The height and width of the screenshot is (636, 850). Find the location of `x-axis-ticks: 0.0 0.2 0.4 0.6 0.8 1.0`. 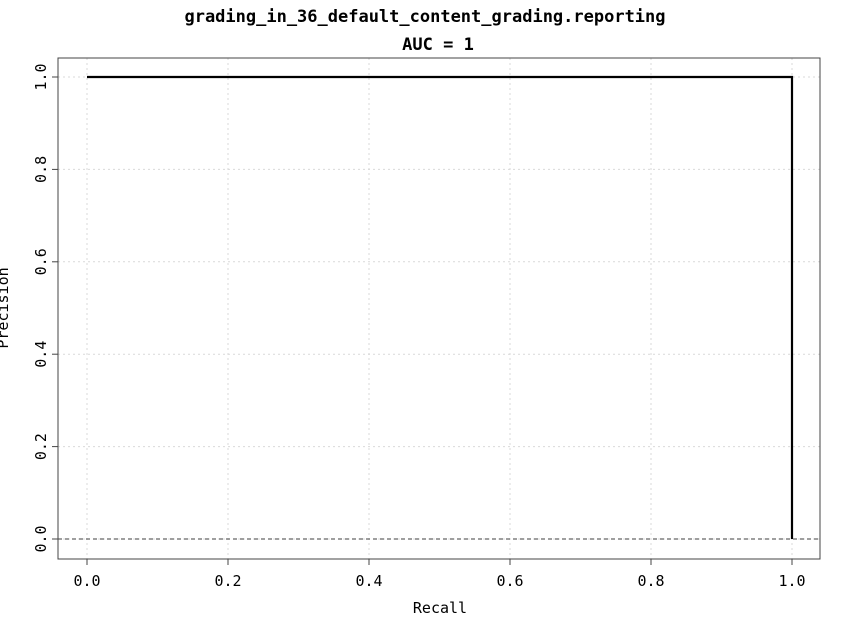

x-axis-ticks: 0.0 0.2 0.4 0.6 0.8 1.0 is located at coordinates (439, 574).